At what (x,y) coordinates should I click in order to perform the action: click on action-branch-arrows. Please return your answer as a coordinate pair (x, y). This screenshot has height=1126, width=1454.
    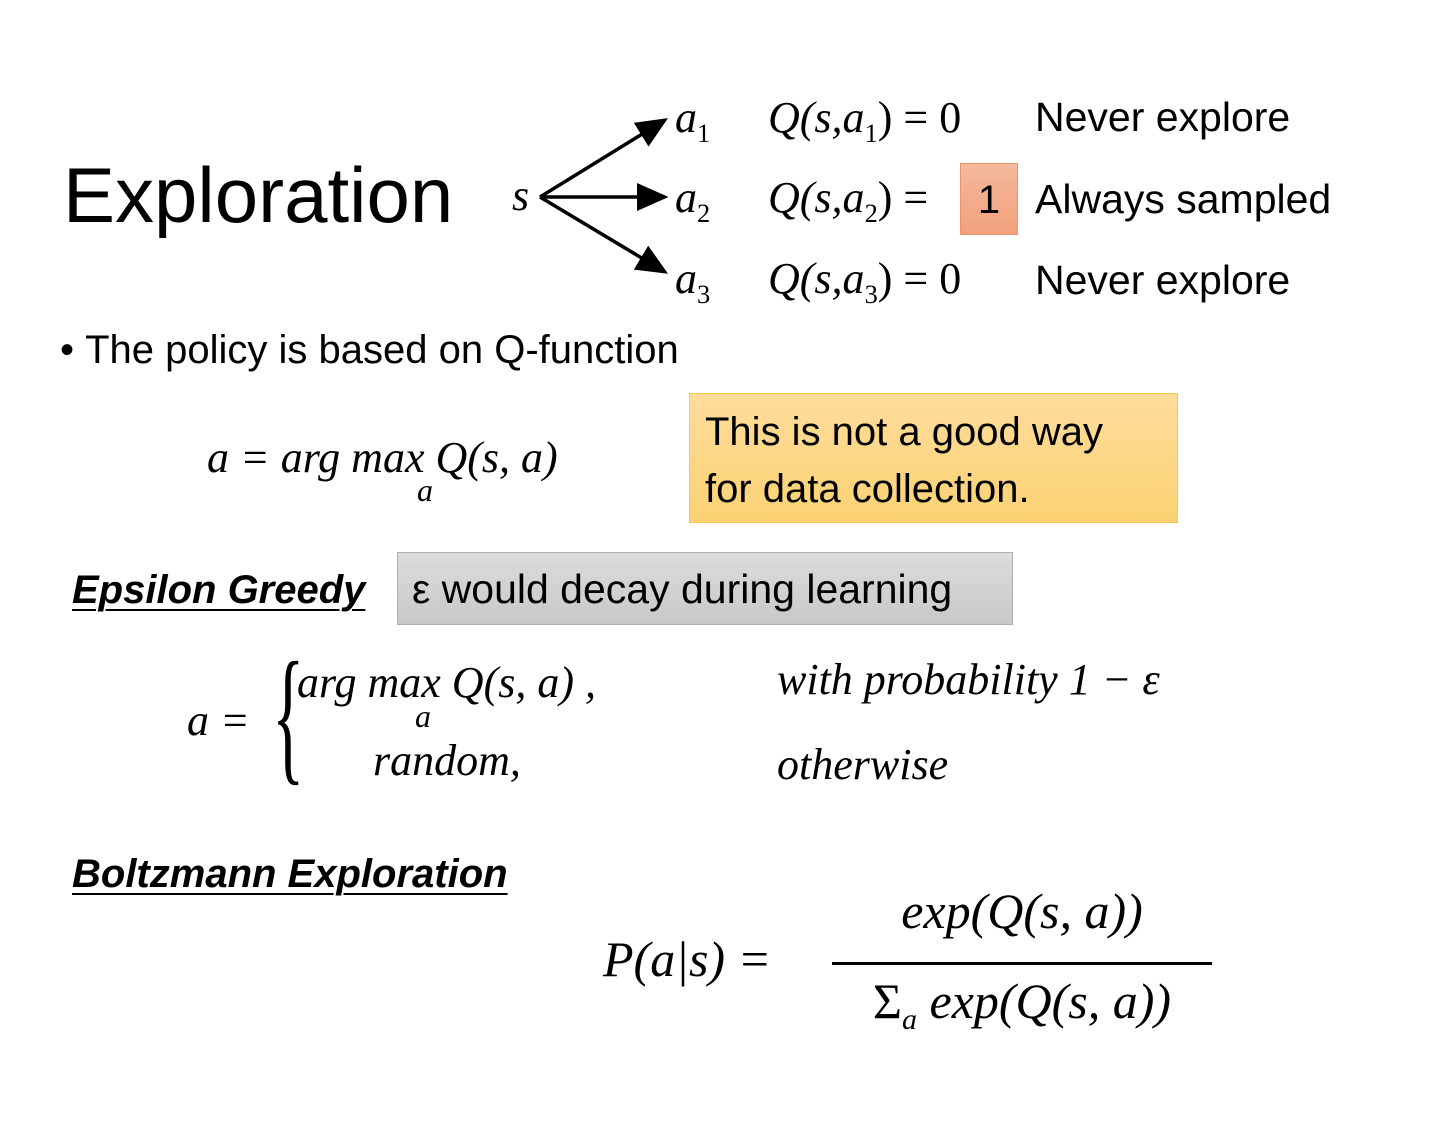
    Looking at the image, I should click on (604, 196).